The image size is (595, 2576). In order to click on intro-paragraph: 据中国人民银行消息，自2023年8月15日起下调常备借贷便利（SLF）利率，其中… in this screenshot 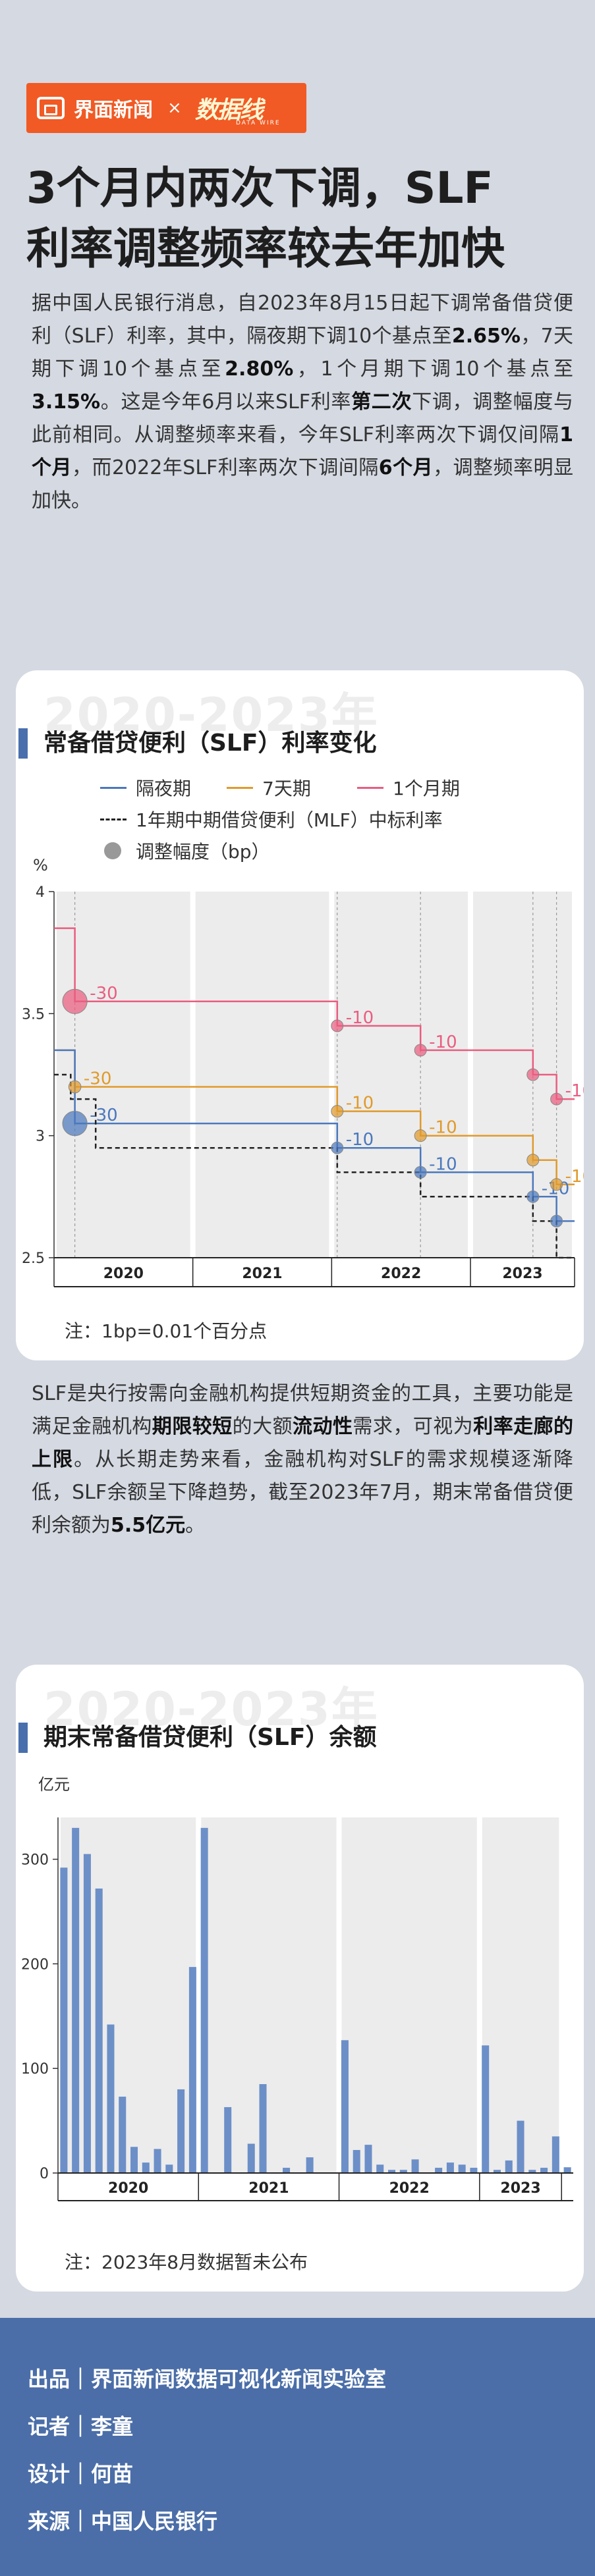, I will do `click(302, 403)`.